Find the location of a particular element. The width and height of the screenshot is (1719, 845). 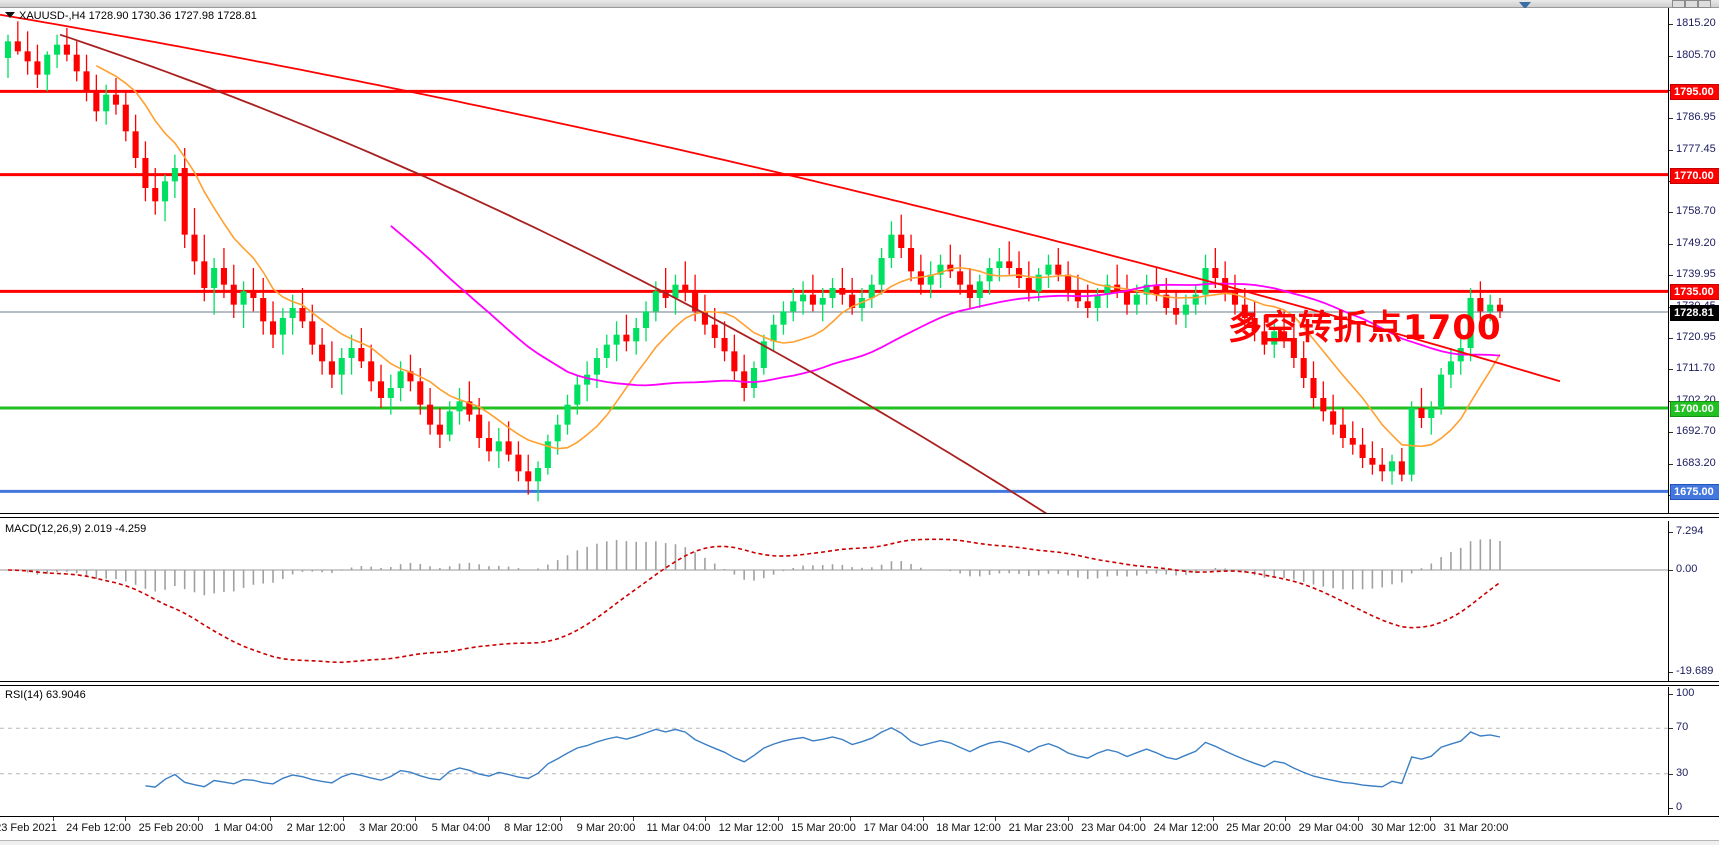

price-level-tag: 1700.00 is located at coordinates (1694, 409).